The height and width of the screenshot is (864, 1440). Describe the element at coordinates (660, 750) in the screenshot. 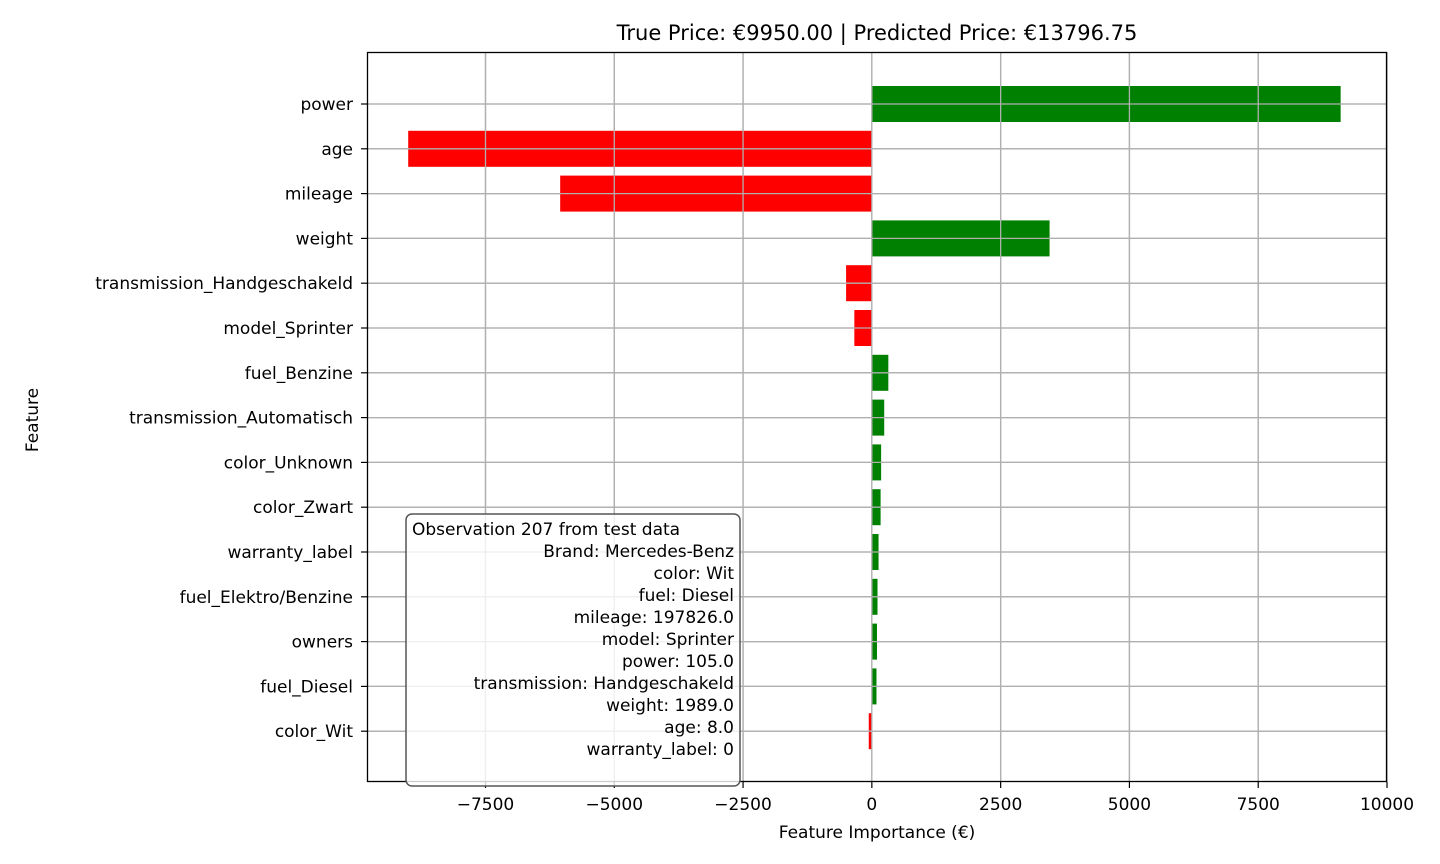

I see `observation-line: warranty_label: 0` at that location.